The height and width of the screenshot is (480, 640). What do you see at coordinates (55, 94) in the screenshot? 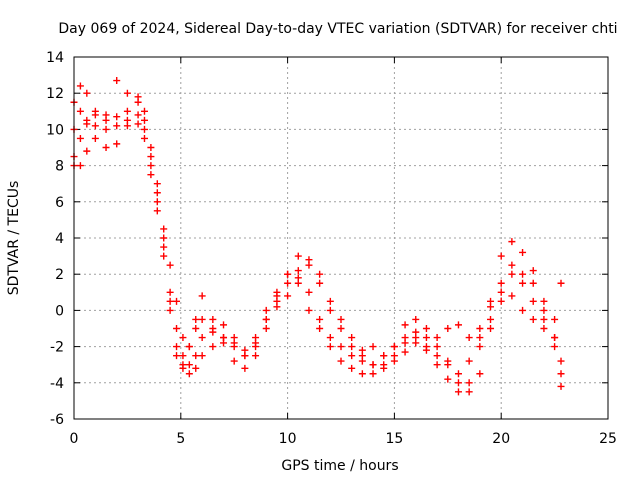
I see `y-tick-label: 12` at bounding box center [55, 94].